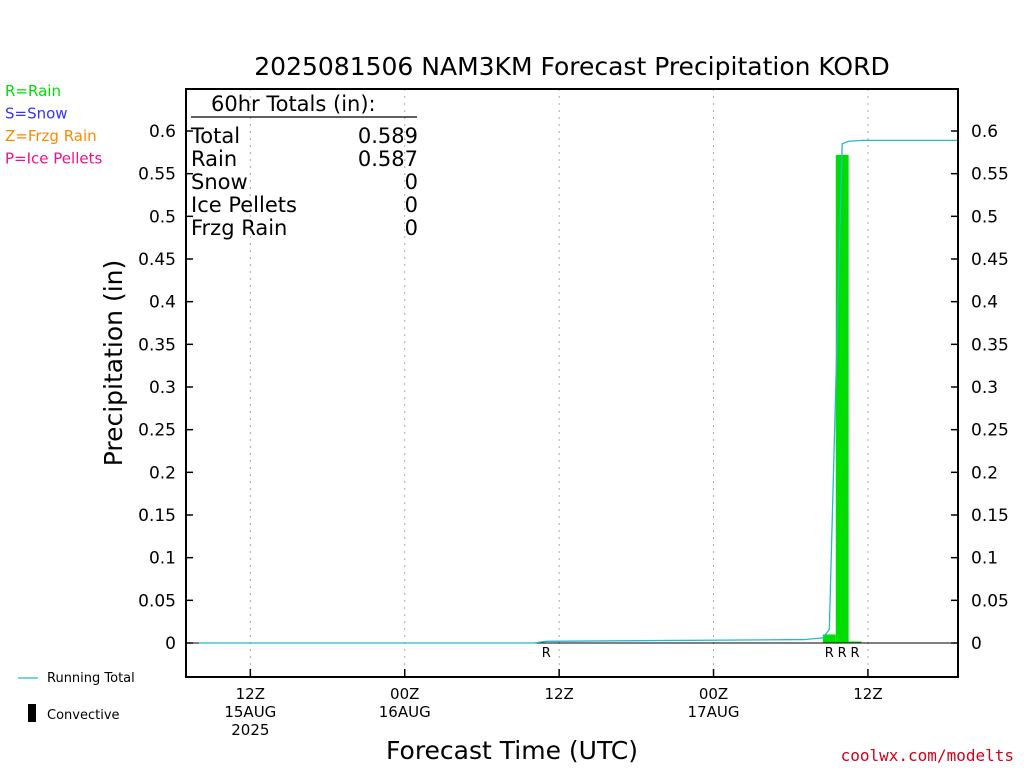 The image size is (1024, 768). What do you see at coordinates (215, 136) in the screenshot?
I see `totals-row-label: Total` at bounding box center [215, 136].